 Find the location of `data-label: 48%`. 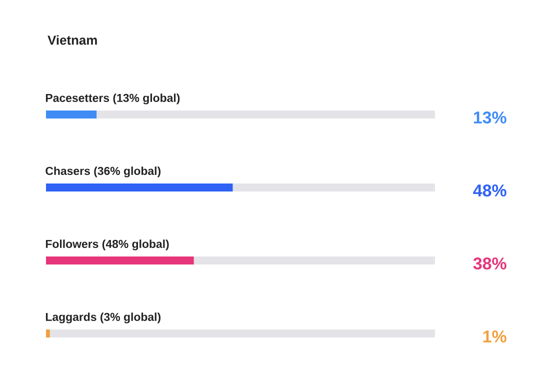

data-label: 48% is located at coordinates (489, 190).